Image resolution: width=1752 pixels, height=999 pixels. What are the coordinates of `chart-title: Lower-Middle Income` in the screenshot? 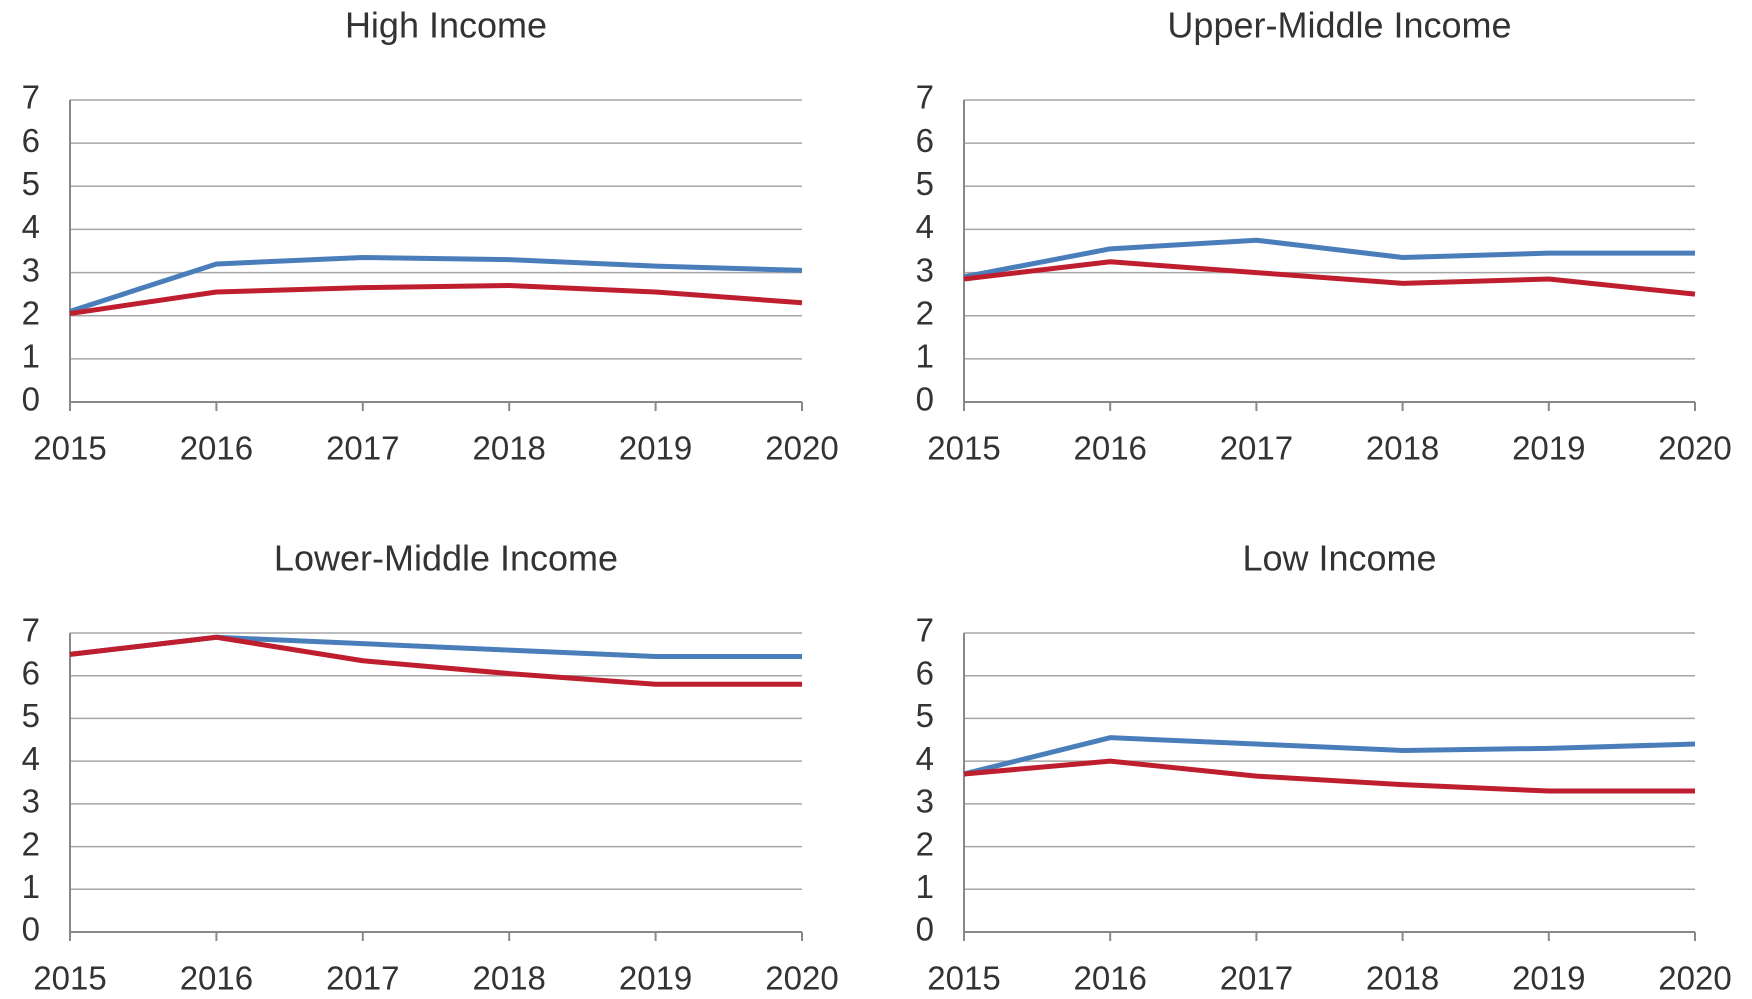 It's located at (446, 558).